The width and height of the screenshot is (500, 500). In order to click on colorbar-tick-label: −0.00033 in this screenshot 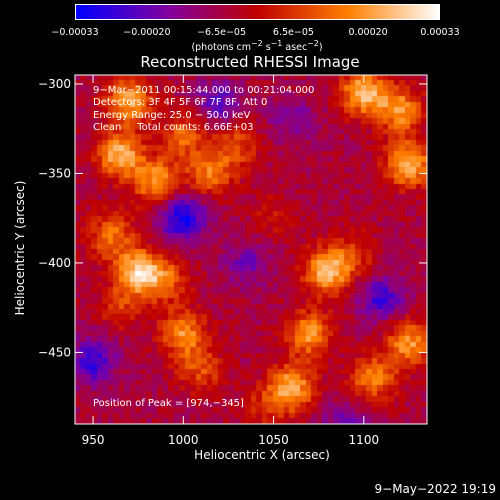, I will do `click(75, 32)`.